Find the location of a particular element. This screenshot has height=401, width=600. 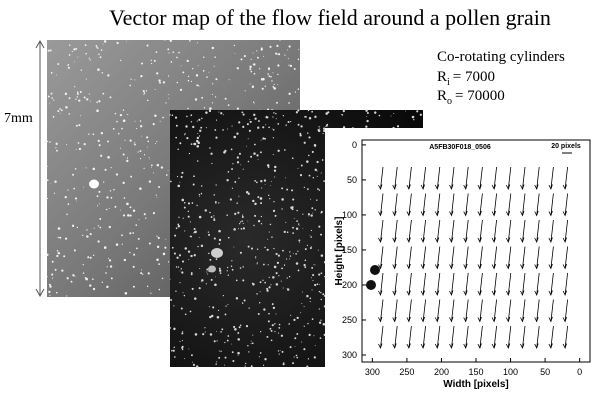

y-tick-label: 150 is located at coordinates (349, 250).